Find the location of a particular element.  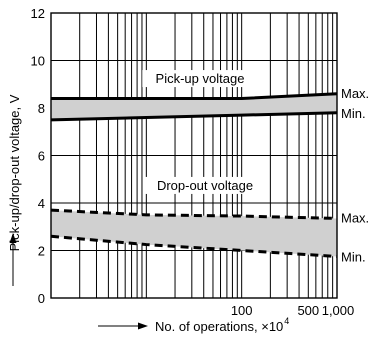

x-ticks: 100 500 1,000 is located at coordinates (292, 310).